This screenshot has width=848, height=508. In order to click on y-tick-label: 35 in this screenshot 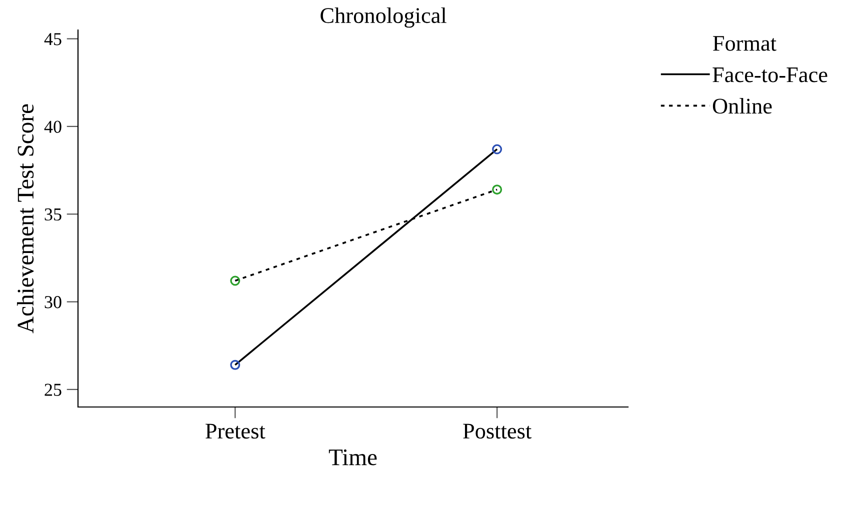, I will do `click(53, 214)`.